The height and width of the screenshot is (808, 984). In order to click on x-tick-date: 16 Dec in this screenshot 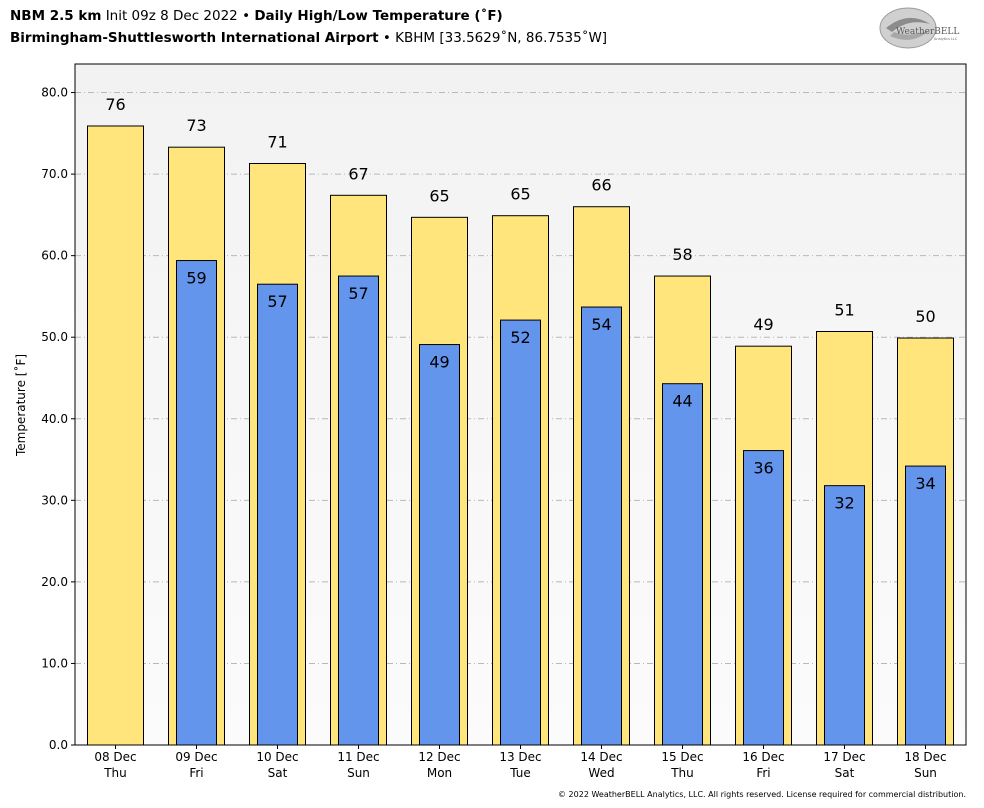, I will do `click(763, 757)`.